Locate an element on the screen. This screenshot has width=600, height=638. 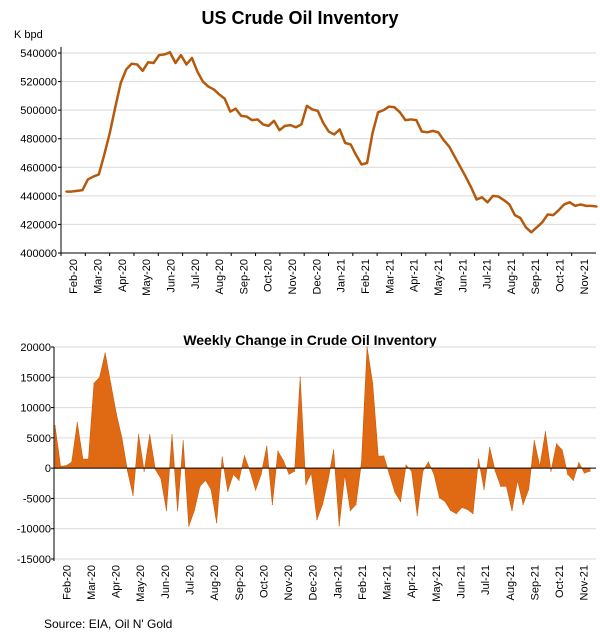
x-tick-label: Dec-20 is located at coordinates (317, 276).